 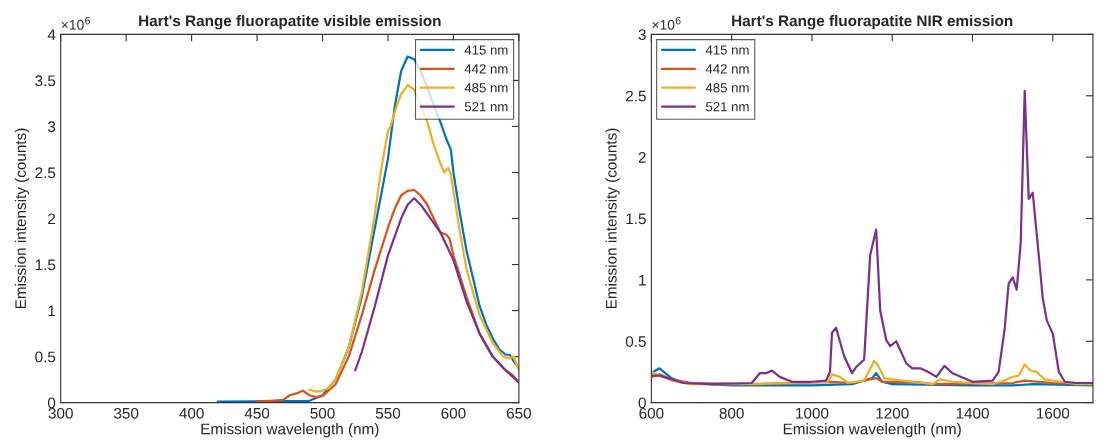 What do you see at coordinates (388, 413) in the screenshot?
I see `x-tick-label: 550` at bounding box center [388, 413].